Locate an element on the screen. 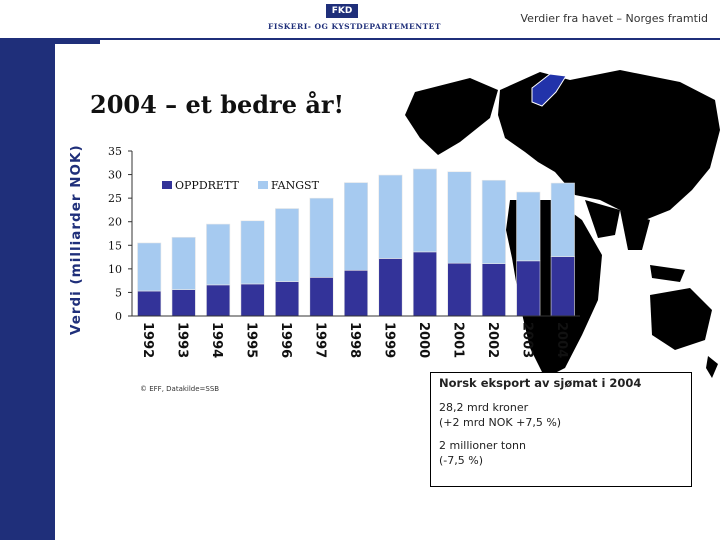 Image resolution: width=720 pixels, height=540 pixels. map-new-zealand is located at coordinates (712, 367).